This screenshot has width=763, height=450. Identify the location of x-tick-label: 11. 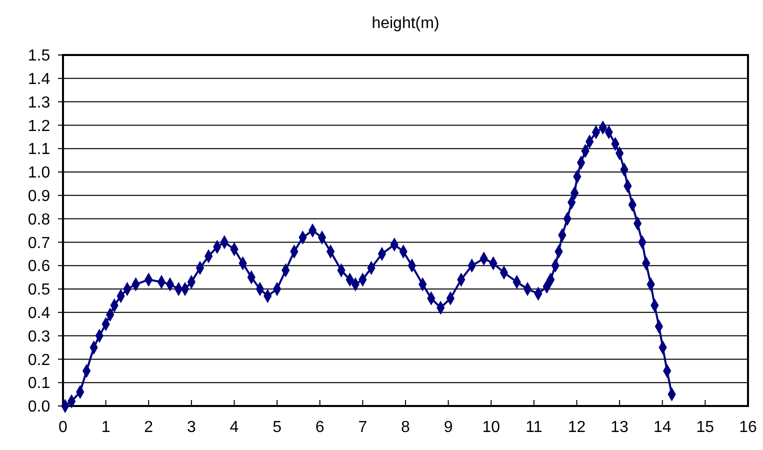
(534, 427).